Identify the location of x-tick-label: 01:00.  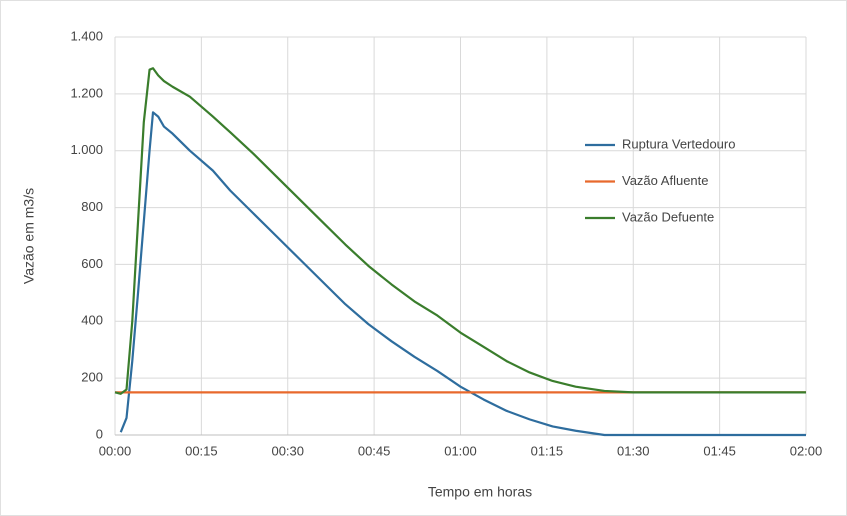
(460, 450).